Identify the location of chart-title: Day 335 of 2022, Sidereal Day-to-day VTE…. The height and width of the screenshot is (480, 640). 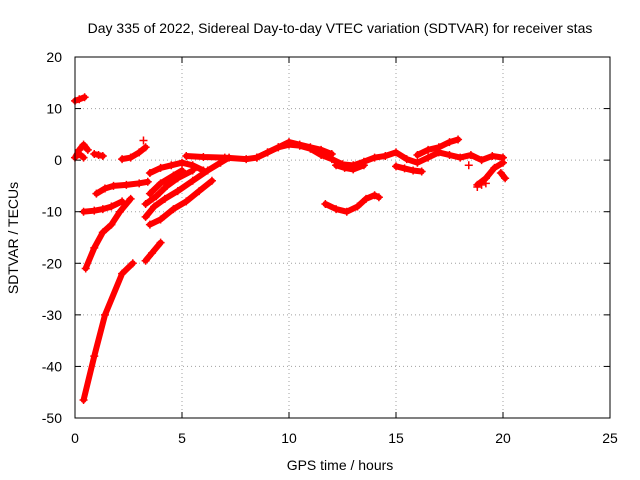
(340, 28).